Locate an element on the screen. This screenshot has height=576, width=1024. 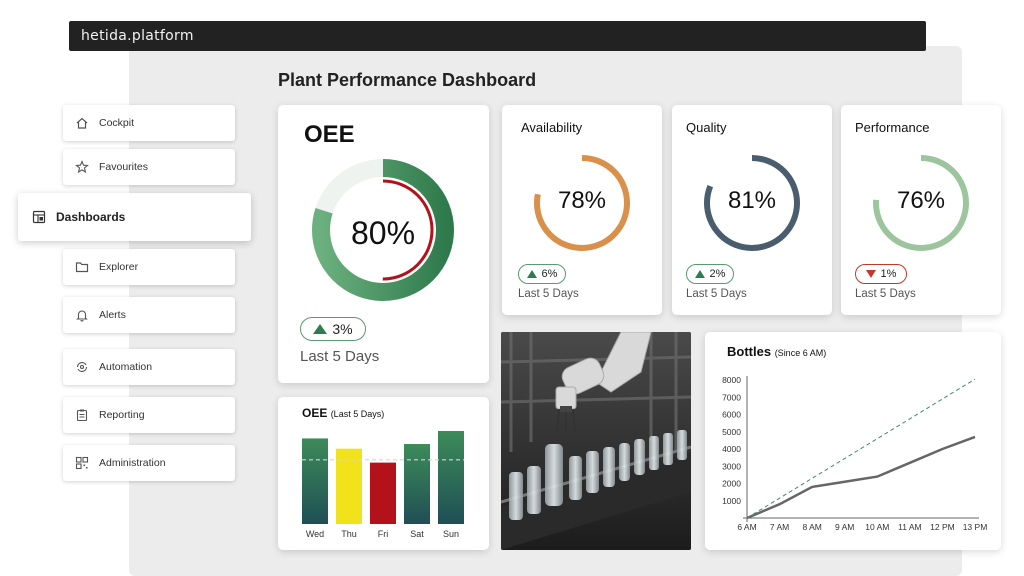
x-tick-label: 10 AM is located at coordinates (877, 527).